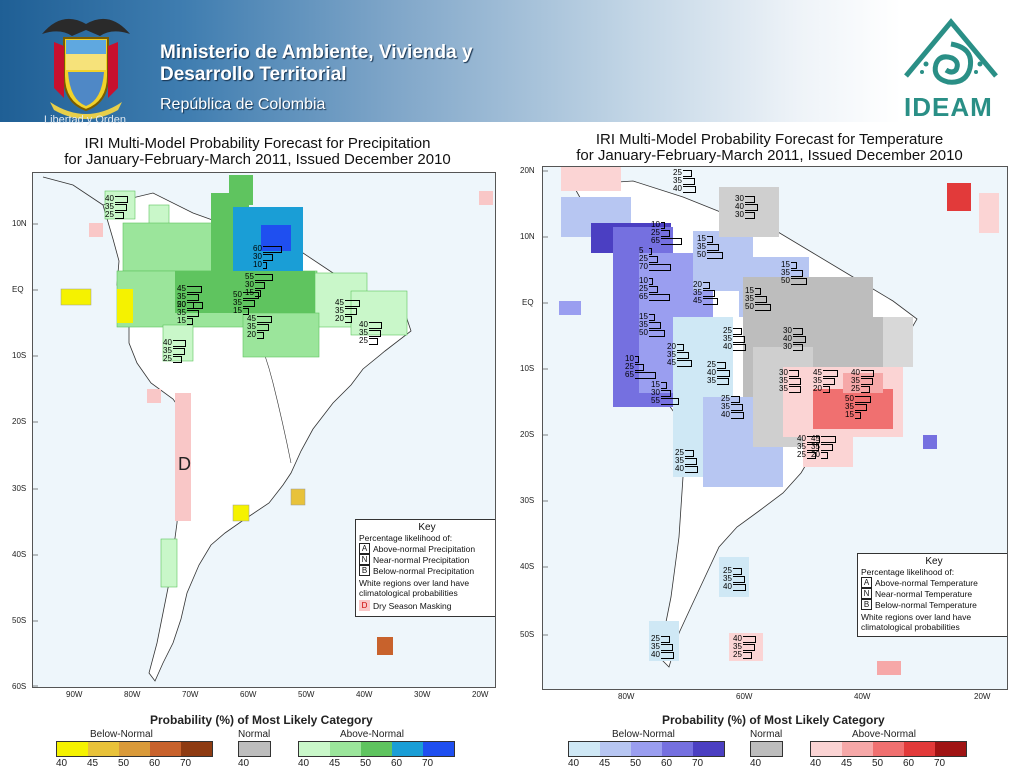 The width and height of the screenshot is (1024, 769). What do you see at coordinates (878, 763) in the screenshot?
I see `legend-tick-label: 50` at bounding box center [878, 763].